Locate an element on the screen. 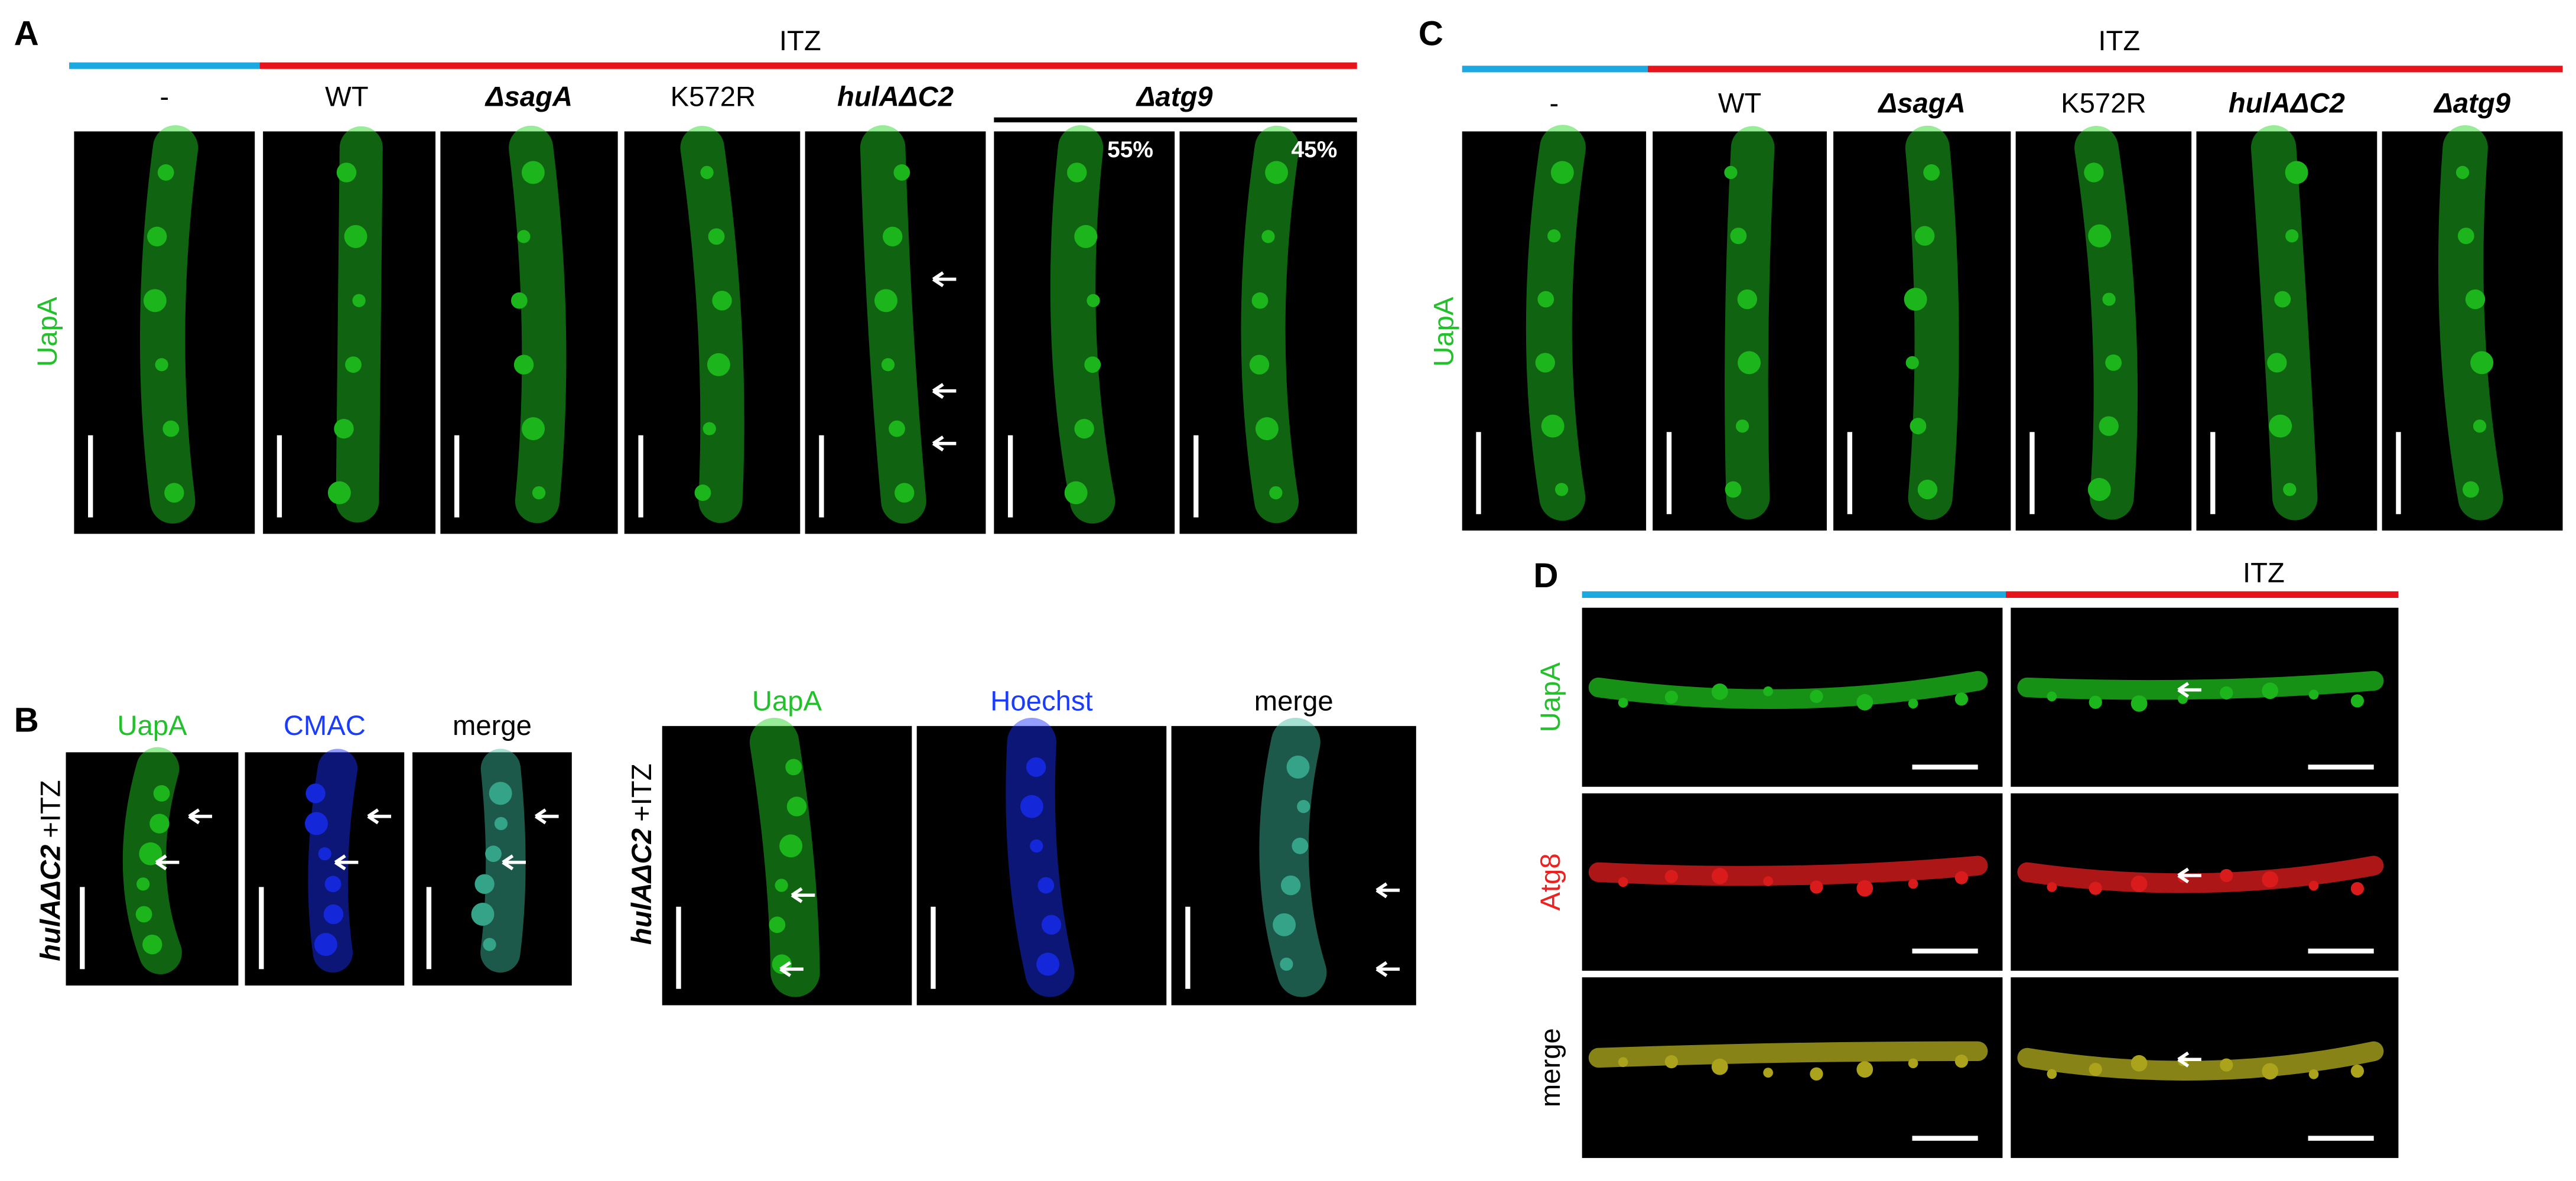  row-label: hulAΔC2 +ITZ is located at coordinates (642, 854).